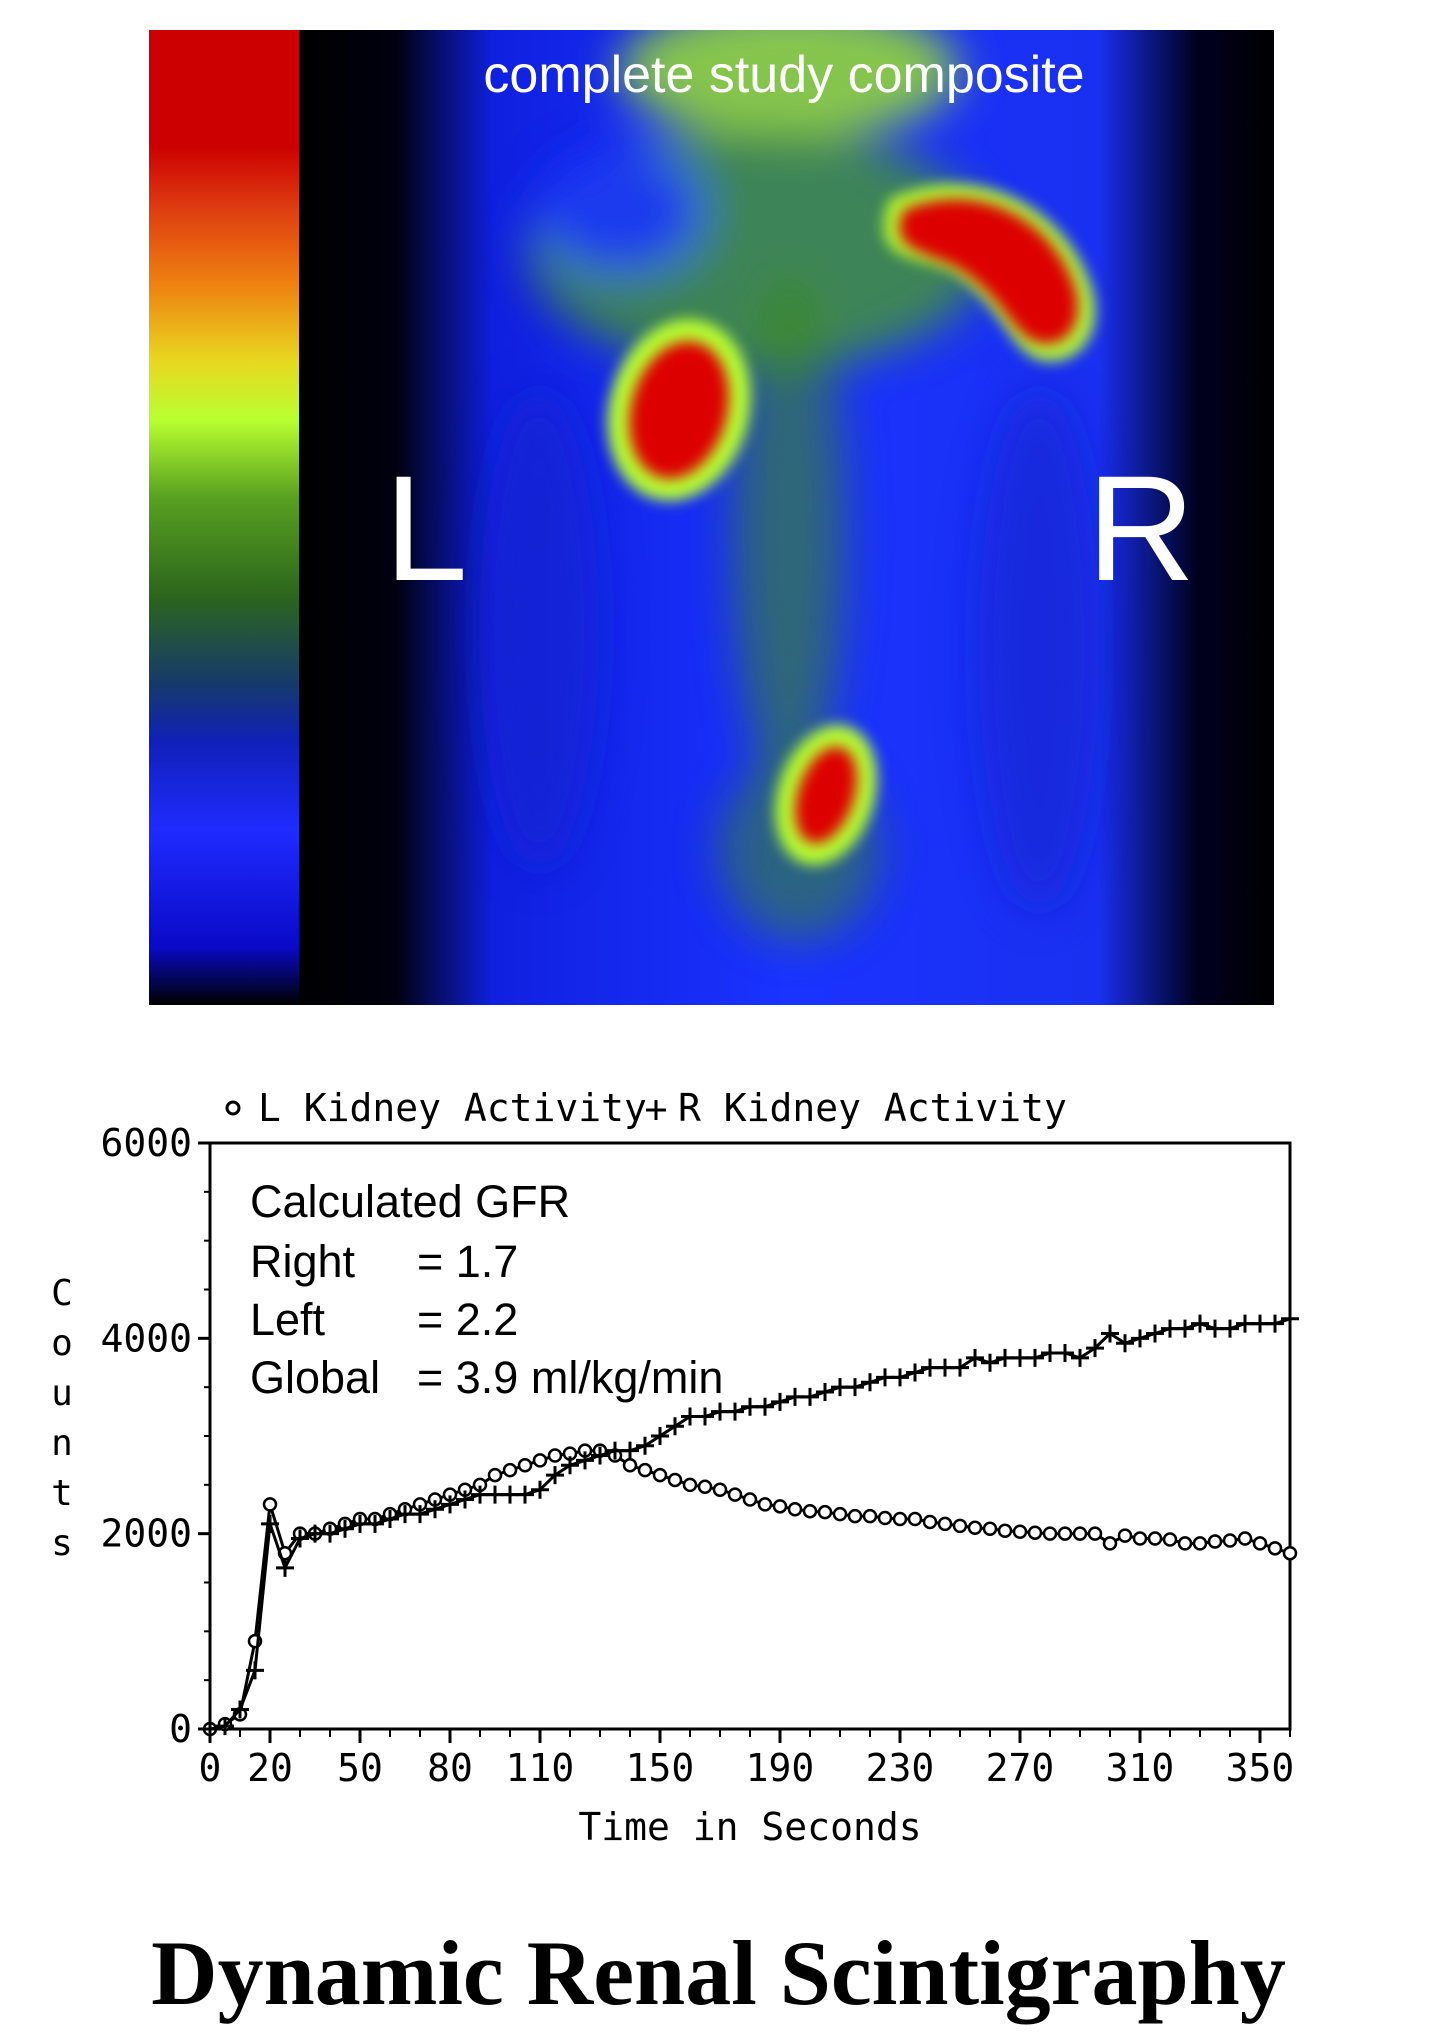 This screenshot has height=2044, width=1437. I want to click on y-axis-label-char: C, so click(62, 1293).